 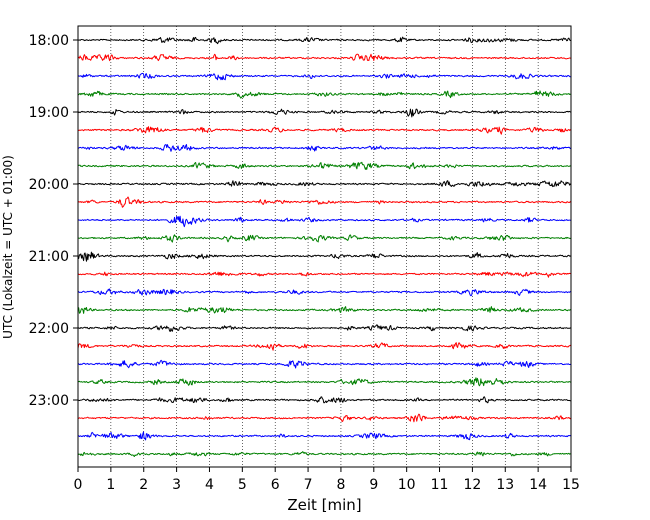 What do you see at coordinates (209, 485) in the screenshot?
I see `x-tick-label-4: 4` at bounding box center [209, 485].